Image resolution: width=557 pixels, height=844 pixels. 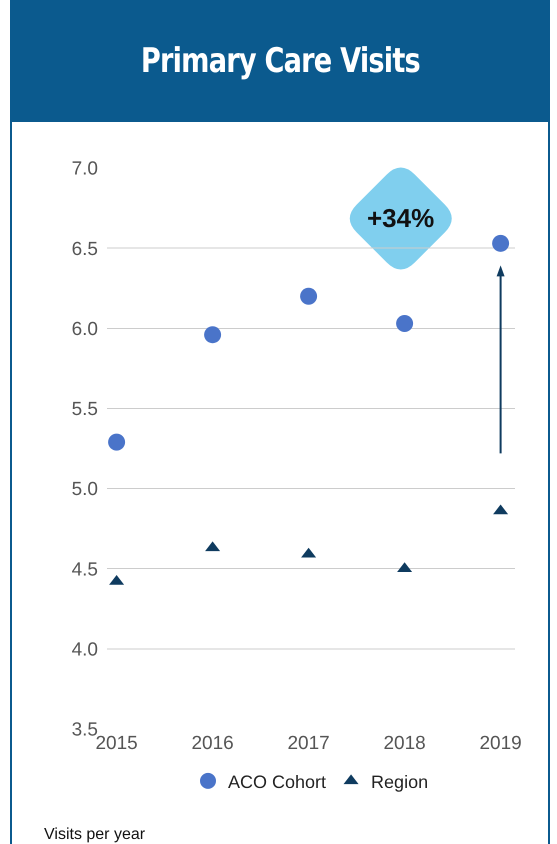 I want to click on x-tick-label: 2016, so click(x=212, y=743).